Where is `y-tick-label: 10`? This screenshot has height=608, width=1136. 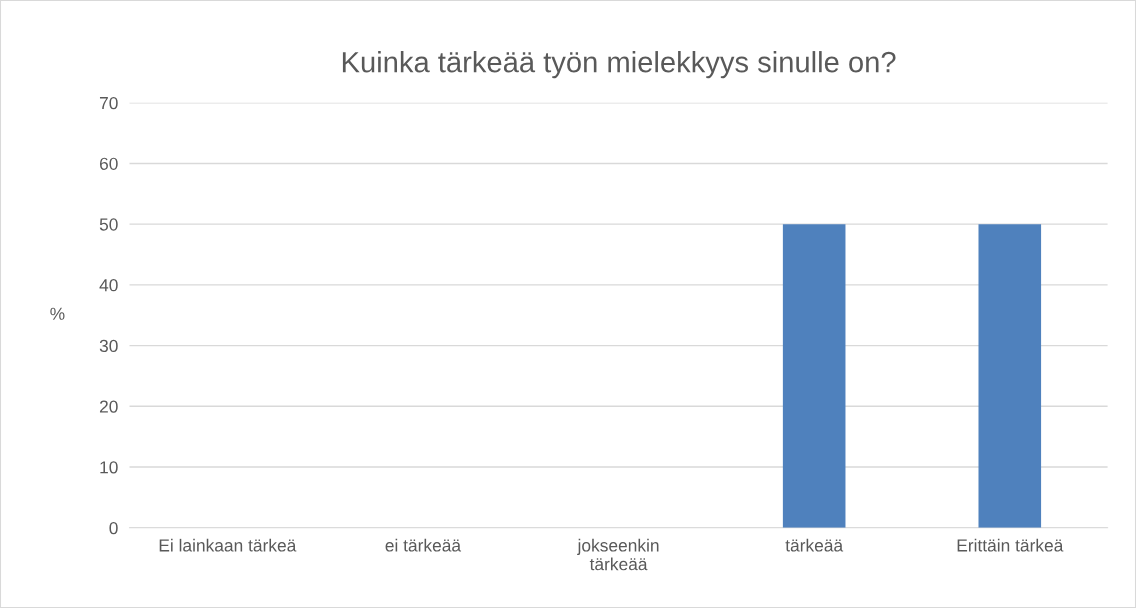
y-tick-label: 10 is located at coordinates (109, 467).